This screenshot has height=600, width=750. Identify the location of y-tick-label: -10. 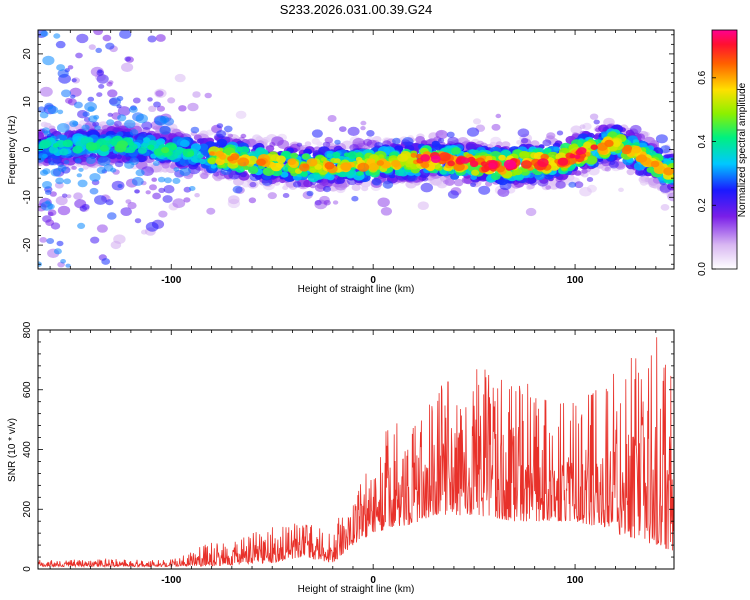
(27, 197).